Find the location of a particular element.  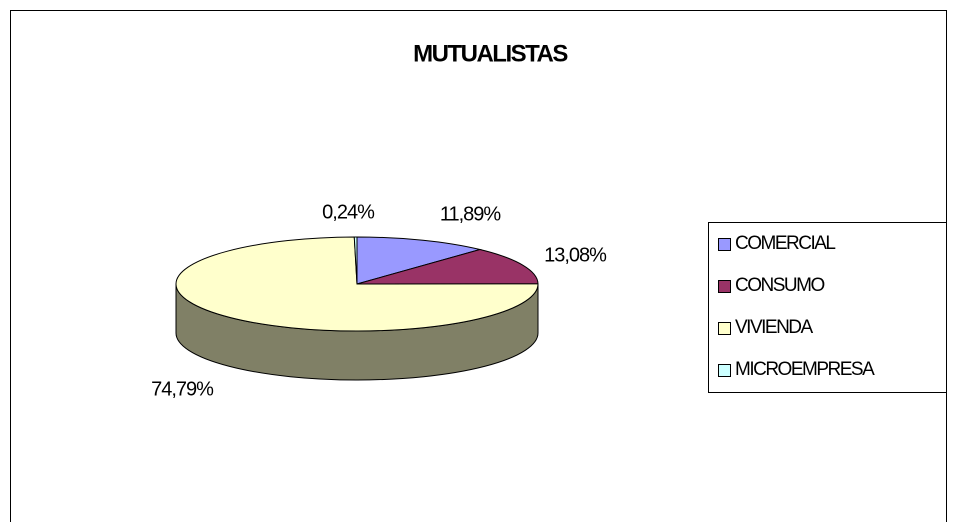

data-label: 13,08% is located at coordinates (575, 255).